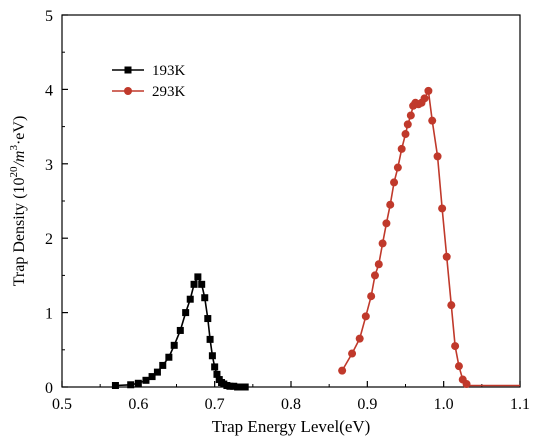  I want to click on y-axis-label-exponent: 20, so click(14, 172).